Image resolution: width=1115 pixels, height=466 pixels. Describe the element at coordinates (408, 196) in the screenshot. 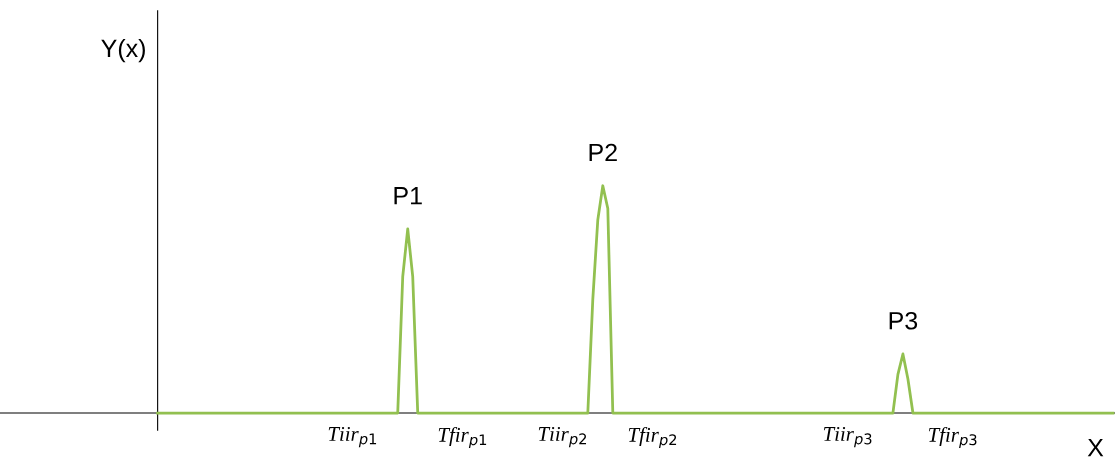

I see `annotation: P1` at that location.